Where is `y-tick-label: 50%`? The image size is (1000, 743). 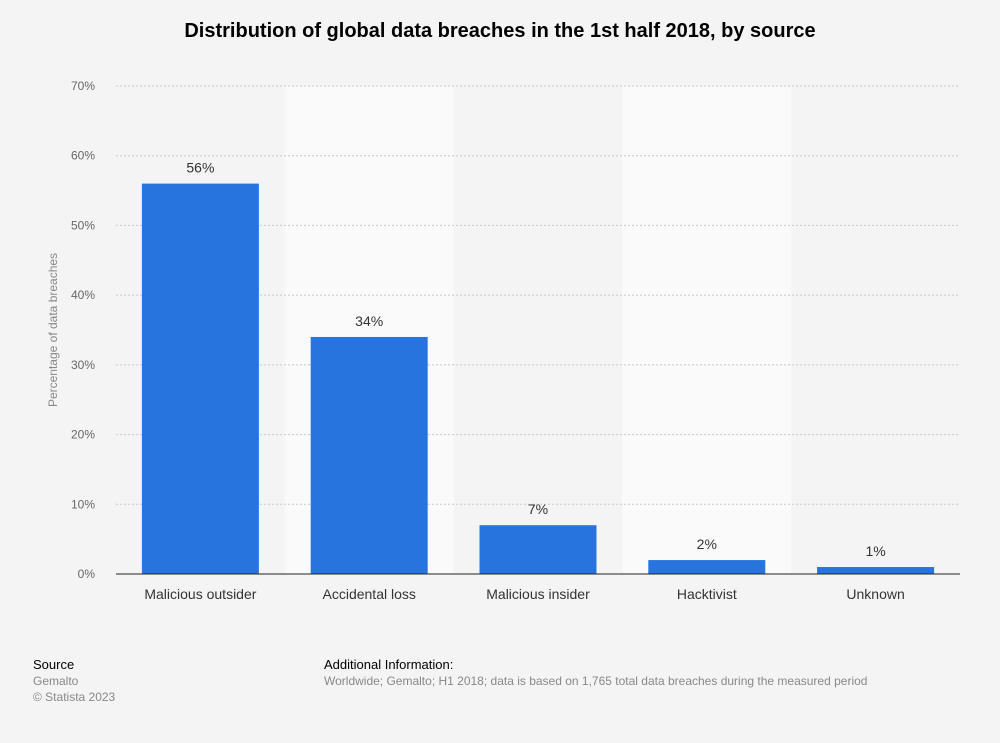
y-tick-label: 50% is located at coordinates (83, 225).